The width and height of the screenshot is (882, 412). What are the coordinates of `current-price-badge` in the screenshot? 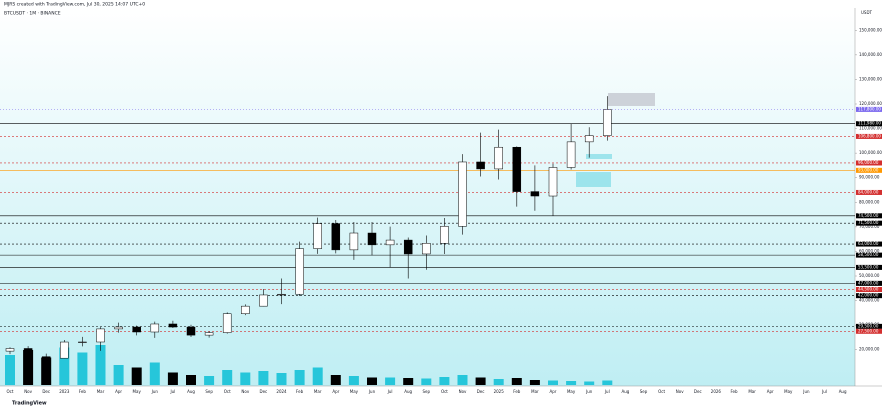 It's located at (869, 109).